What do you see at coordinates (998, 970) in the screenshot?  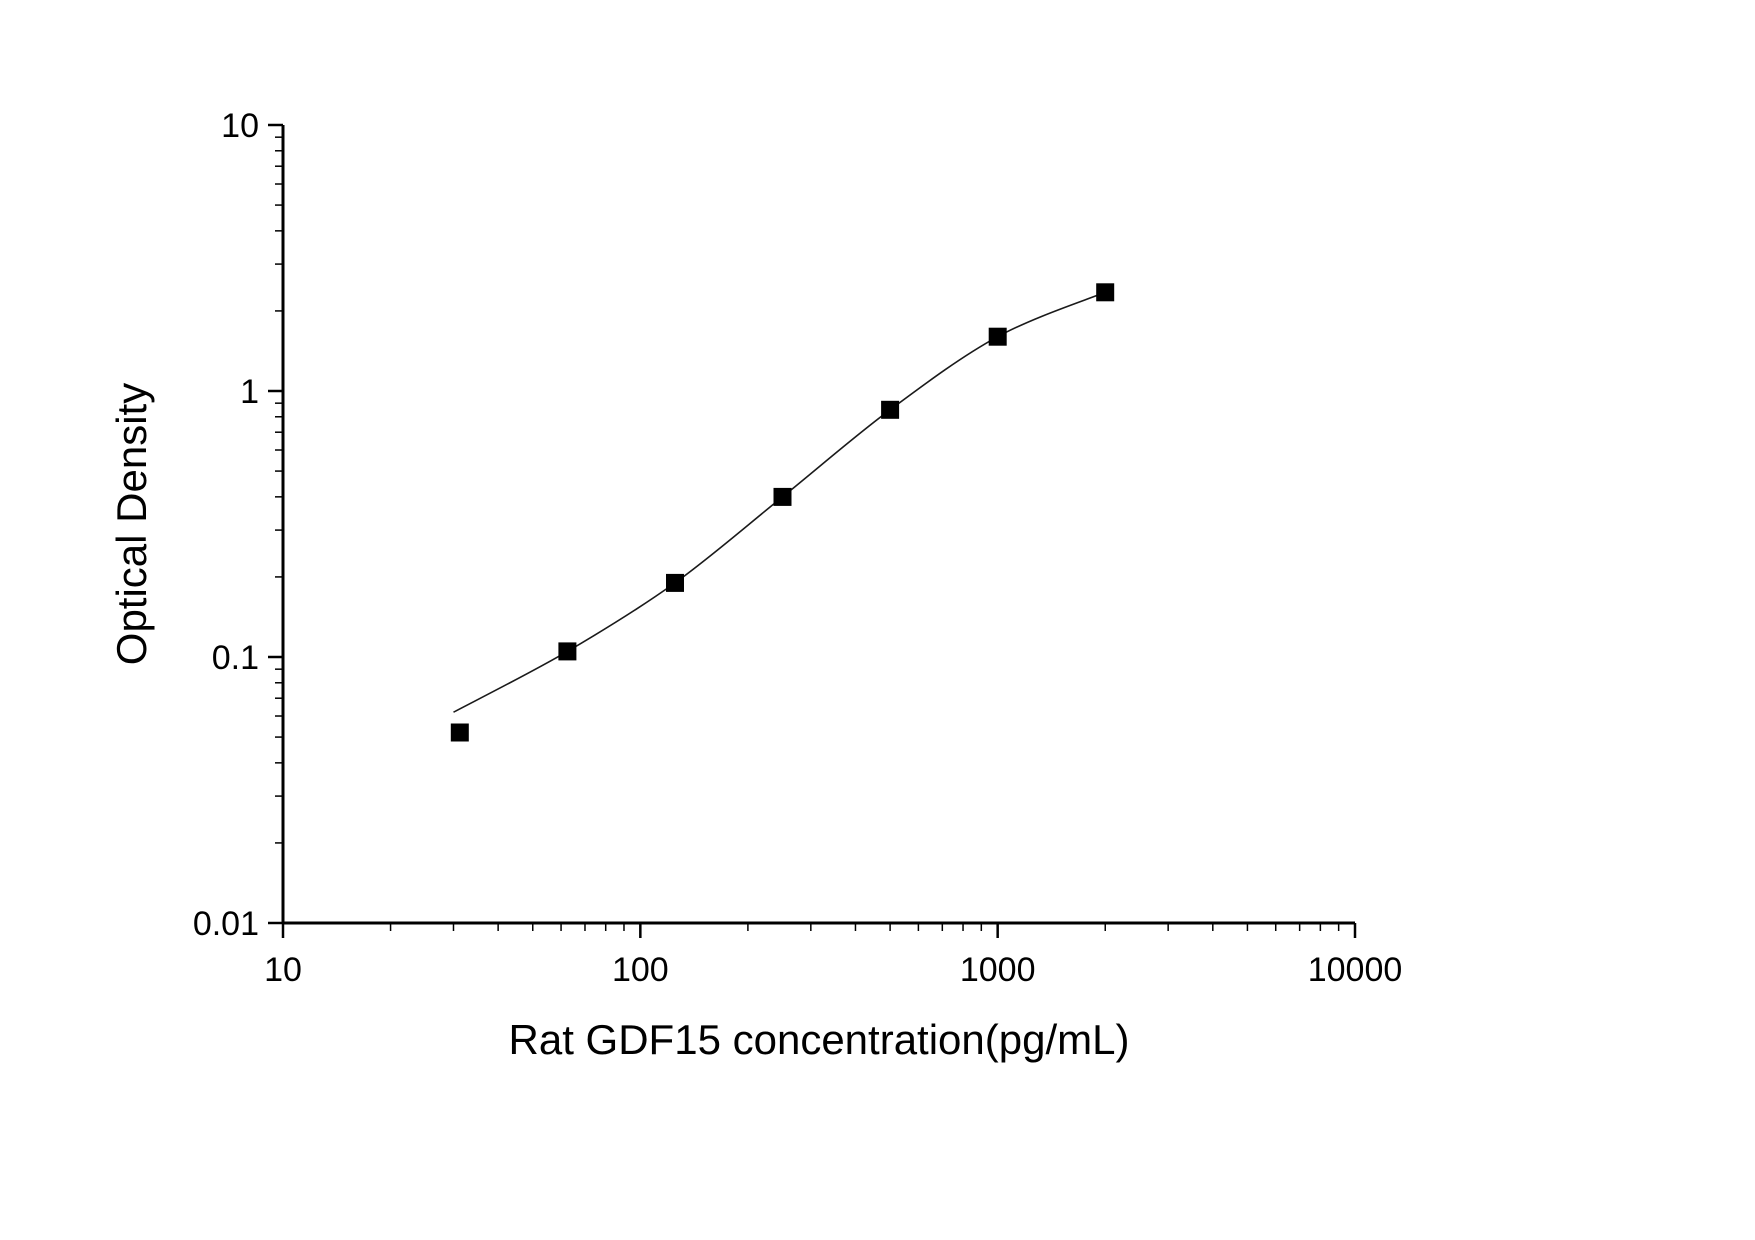 I see `x-tick-label: 1000` at bounding box center [998, 970].